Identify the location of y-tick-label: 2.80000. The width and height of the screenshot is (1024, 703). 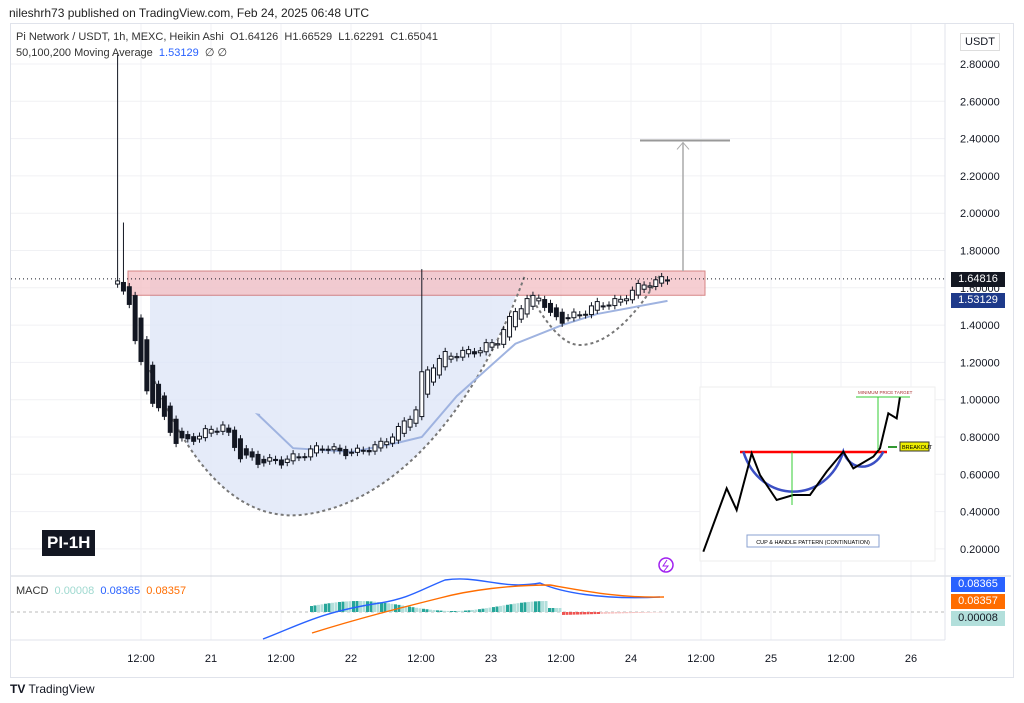
(980, 65).